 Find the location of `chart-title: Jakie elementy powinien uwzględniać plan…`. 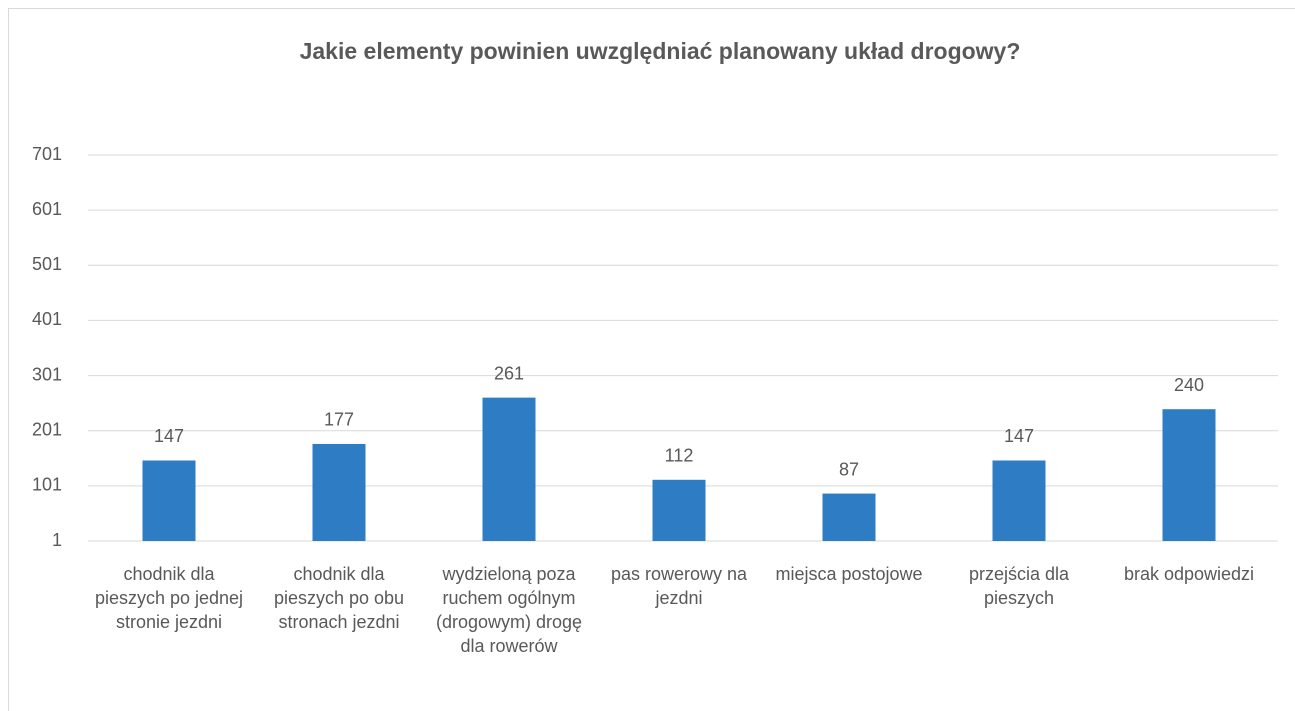

chart-title: Jakie elementy powinien uwzględniać plan… is located at coordinates (660, 51).